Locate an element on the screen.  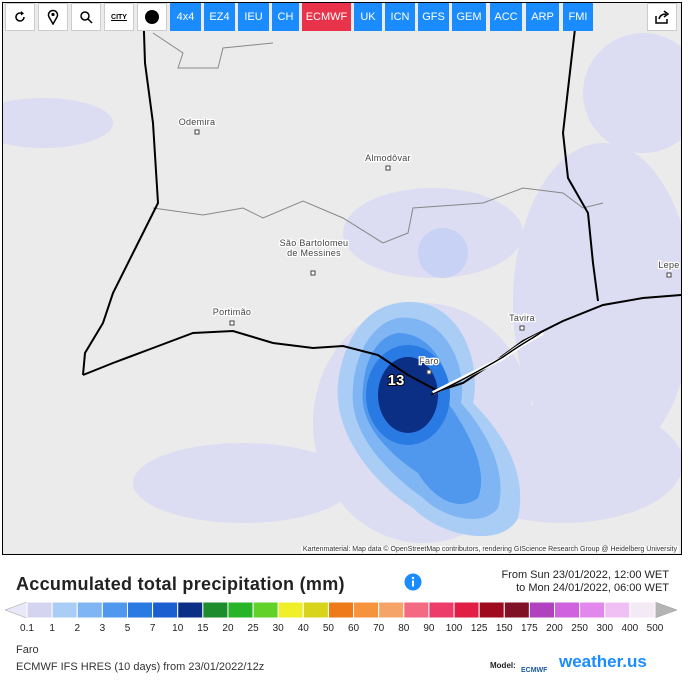
colorbar-over is located at coordinates (666, 610).